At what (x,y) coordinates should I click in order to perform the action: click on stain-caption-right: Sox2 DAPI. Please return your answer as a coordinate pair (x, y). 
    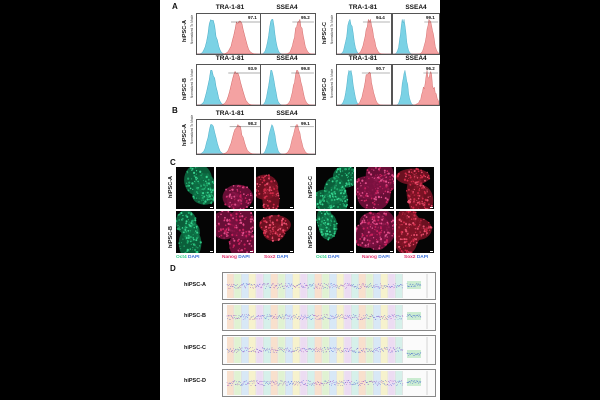
    Looking at the image, I should click on (416, 257).